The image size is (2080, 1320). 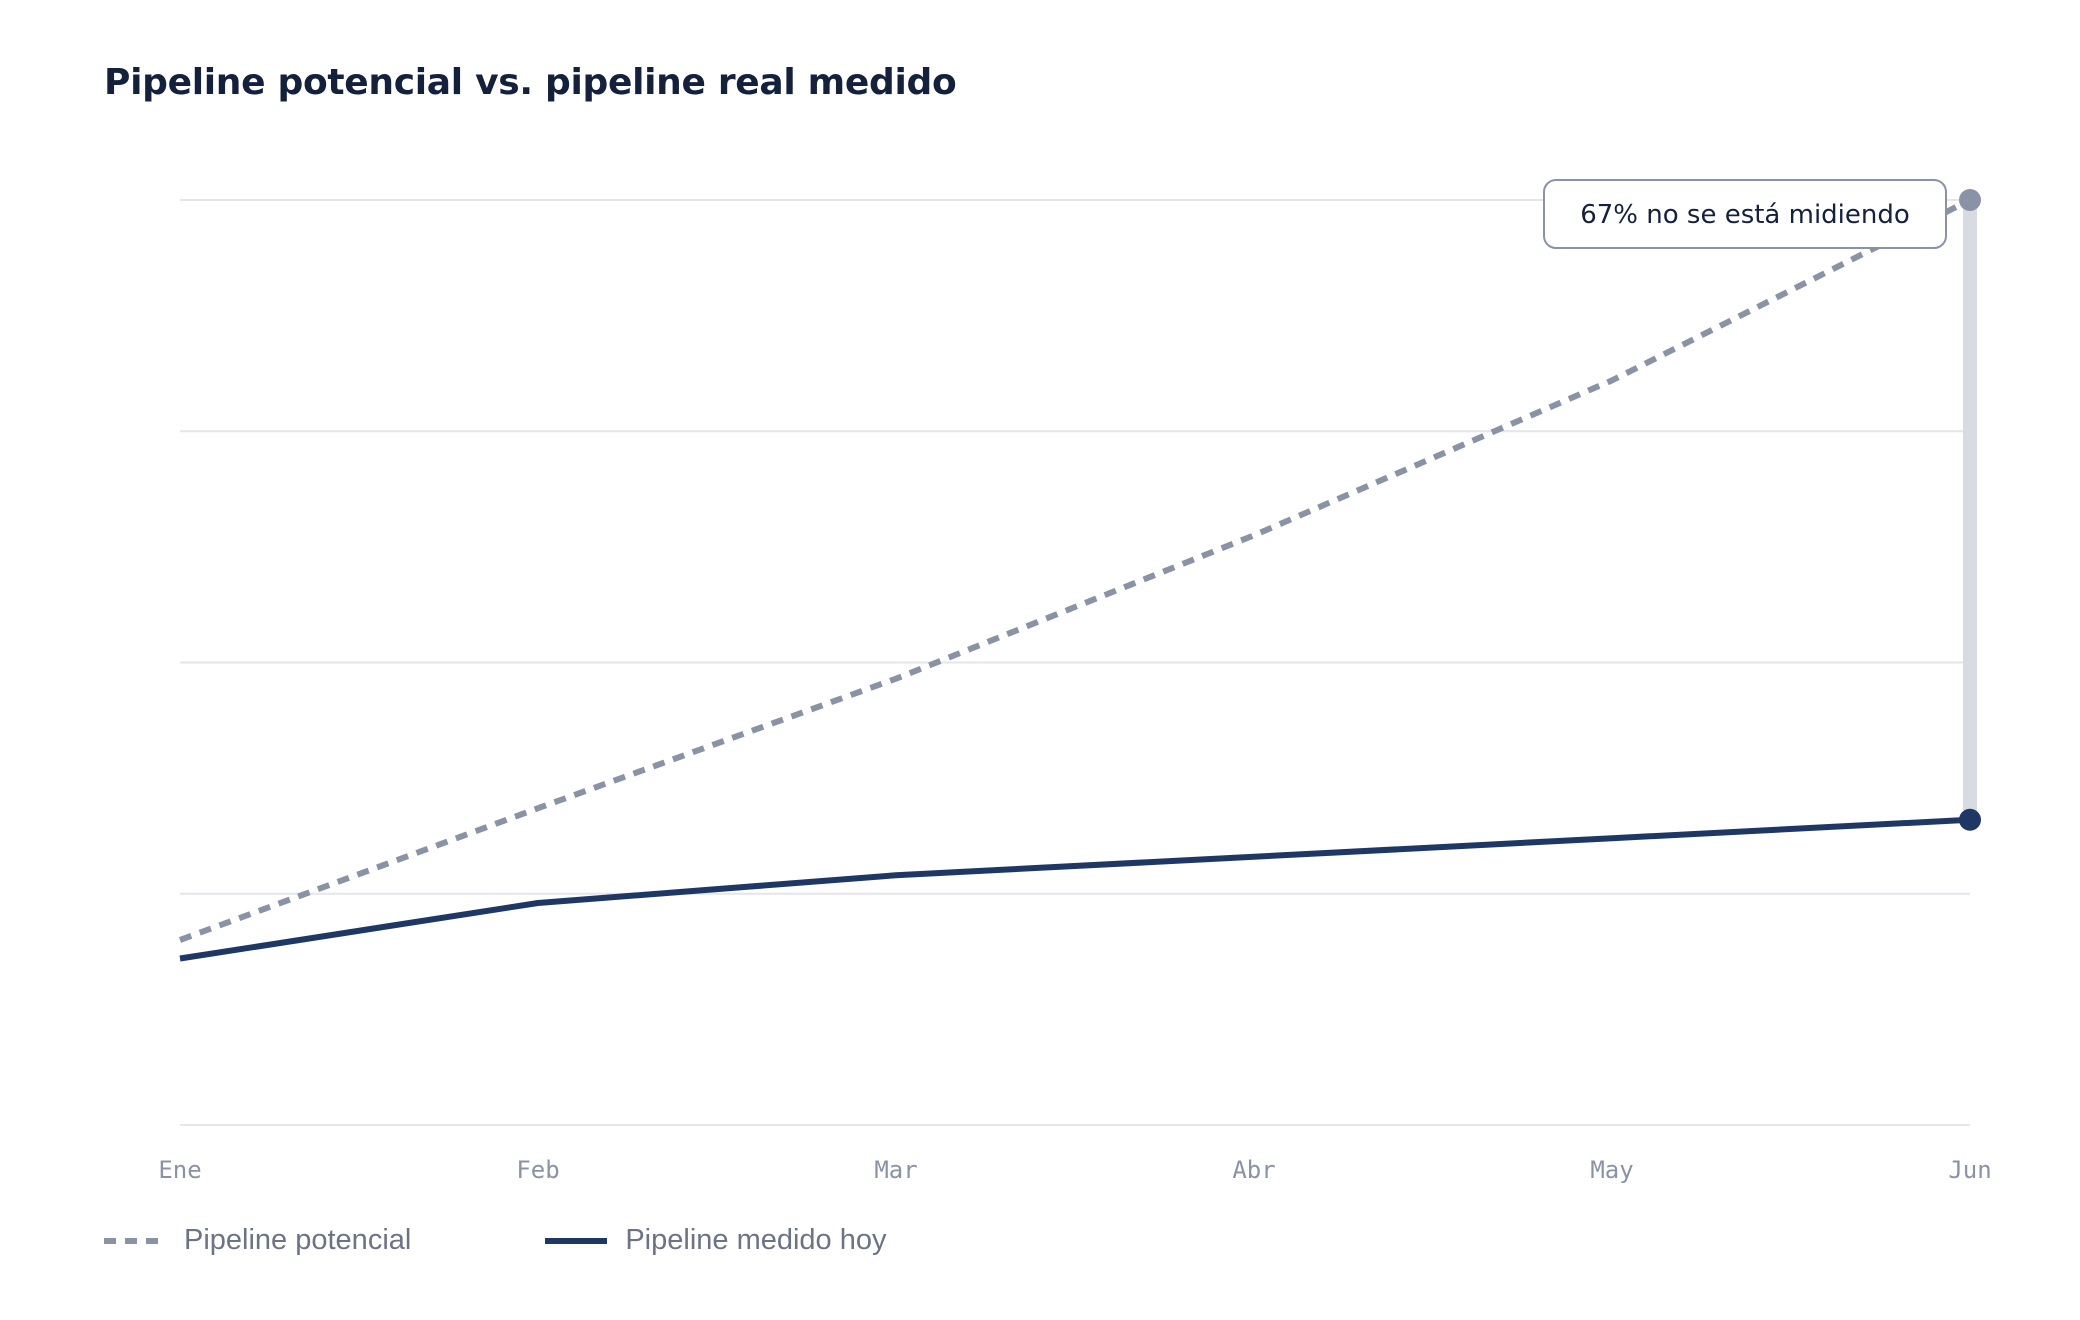 What do you see at coordinates (1970, 819) in the screenshot?
I see `end-point-measured` at bounding box center [1970, 819].